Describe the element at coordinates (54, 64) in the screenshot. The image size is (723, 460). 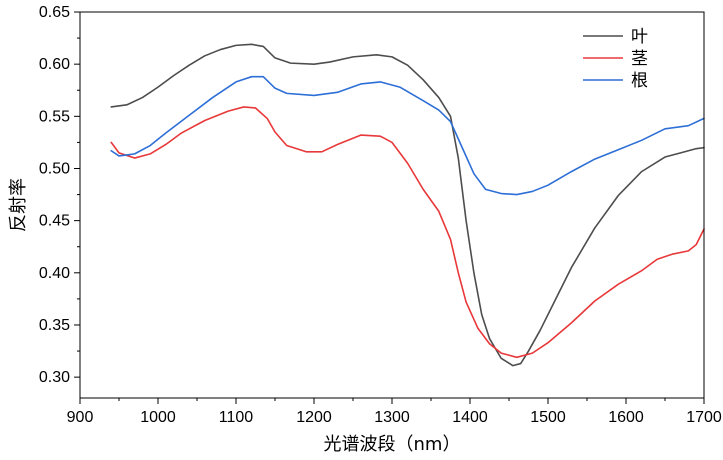
I see `y-tick-label: 0.60` at that location.